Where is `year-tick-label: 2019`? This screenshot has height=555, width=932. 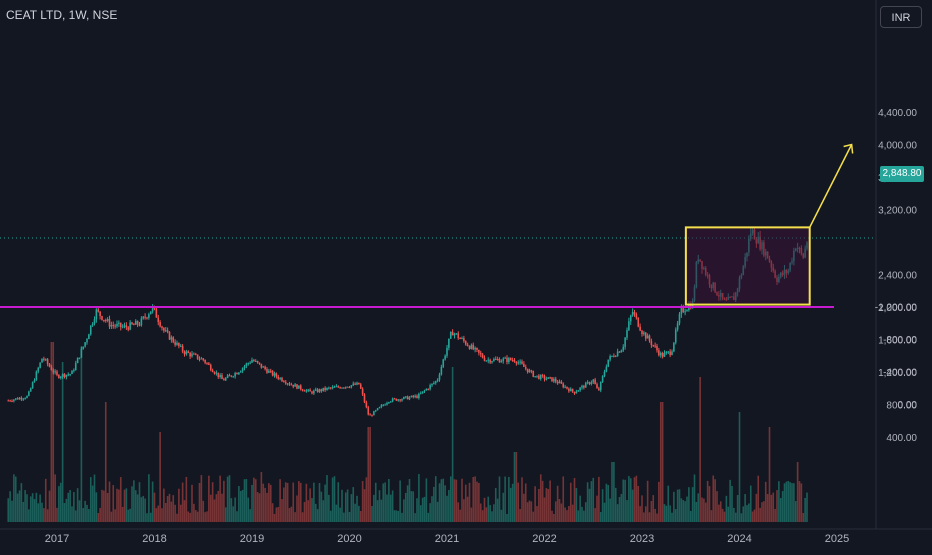
year-tick-label: 2019 is located at coordinates (252, 539).